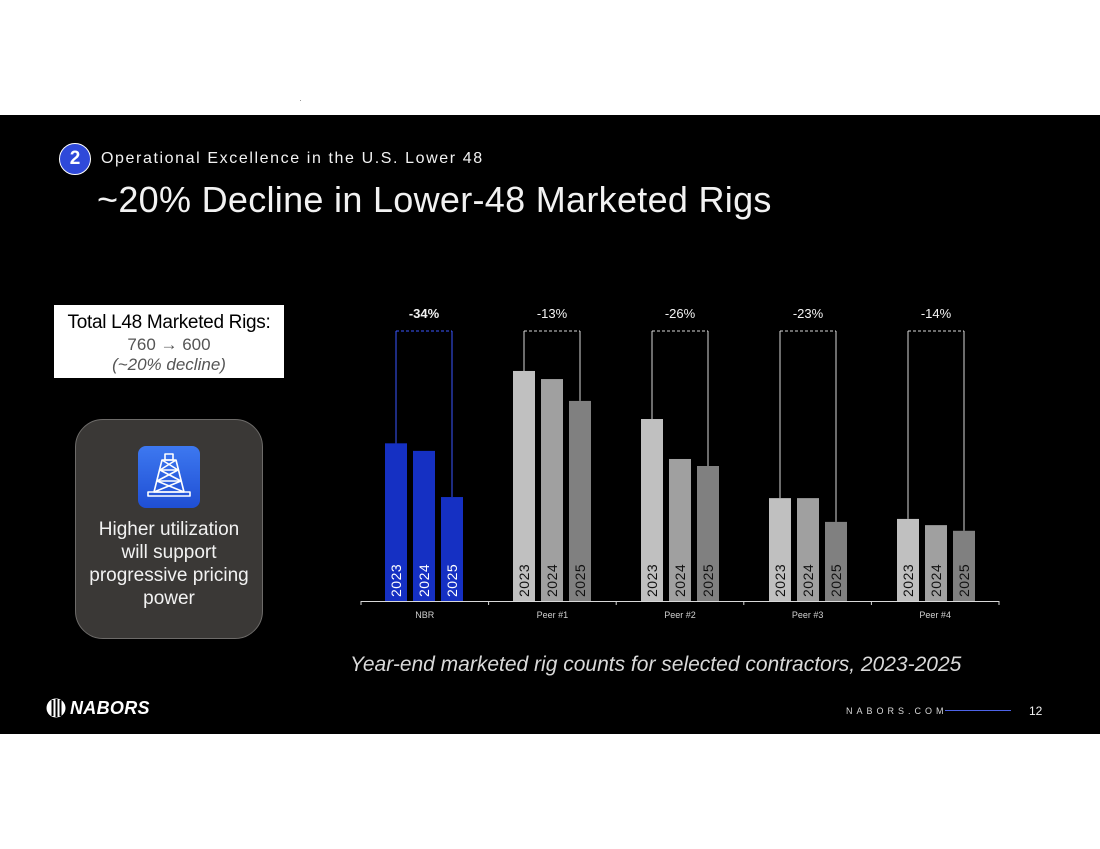 The image size is (1100, 849). I want to click on category-label: NBR, so click(425, 615).